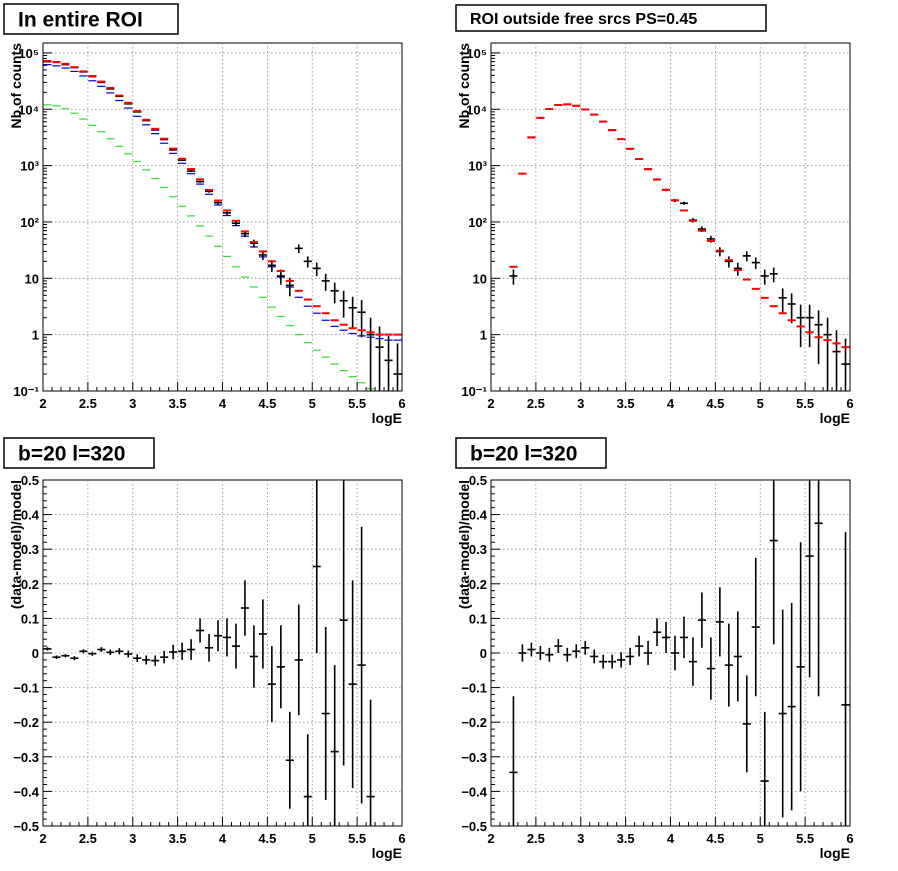 This screenshot has height=871, width=898. What do you see at coordinates (80, 20) in the screenshot?
I see `chart-title: In entire ROI` at bounding box center [80, 20].